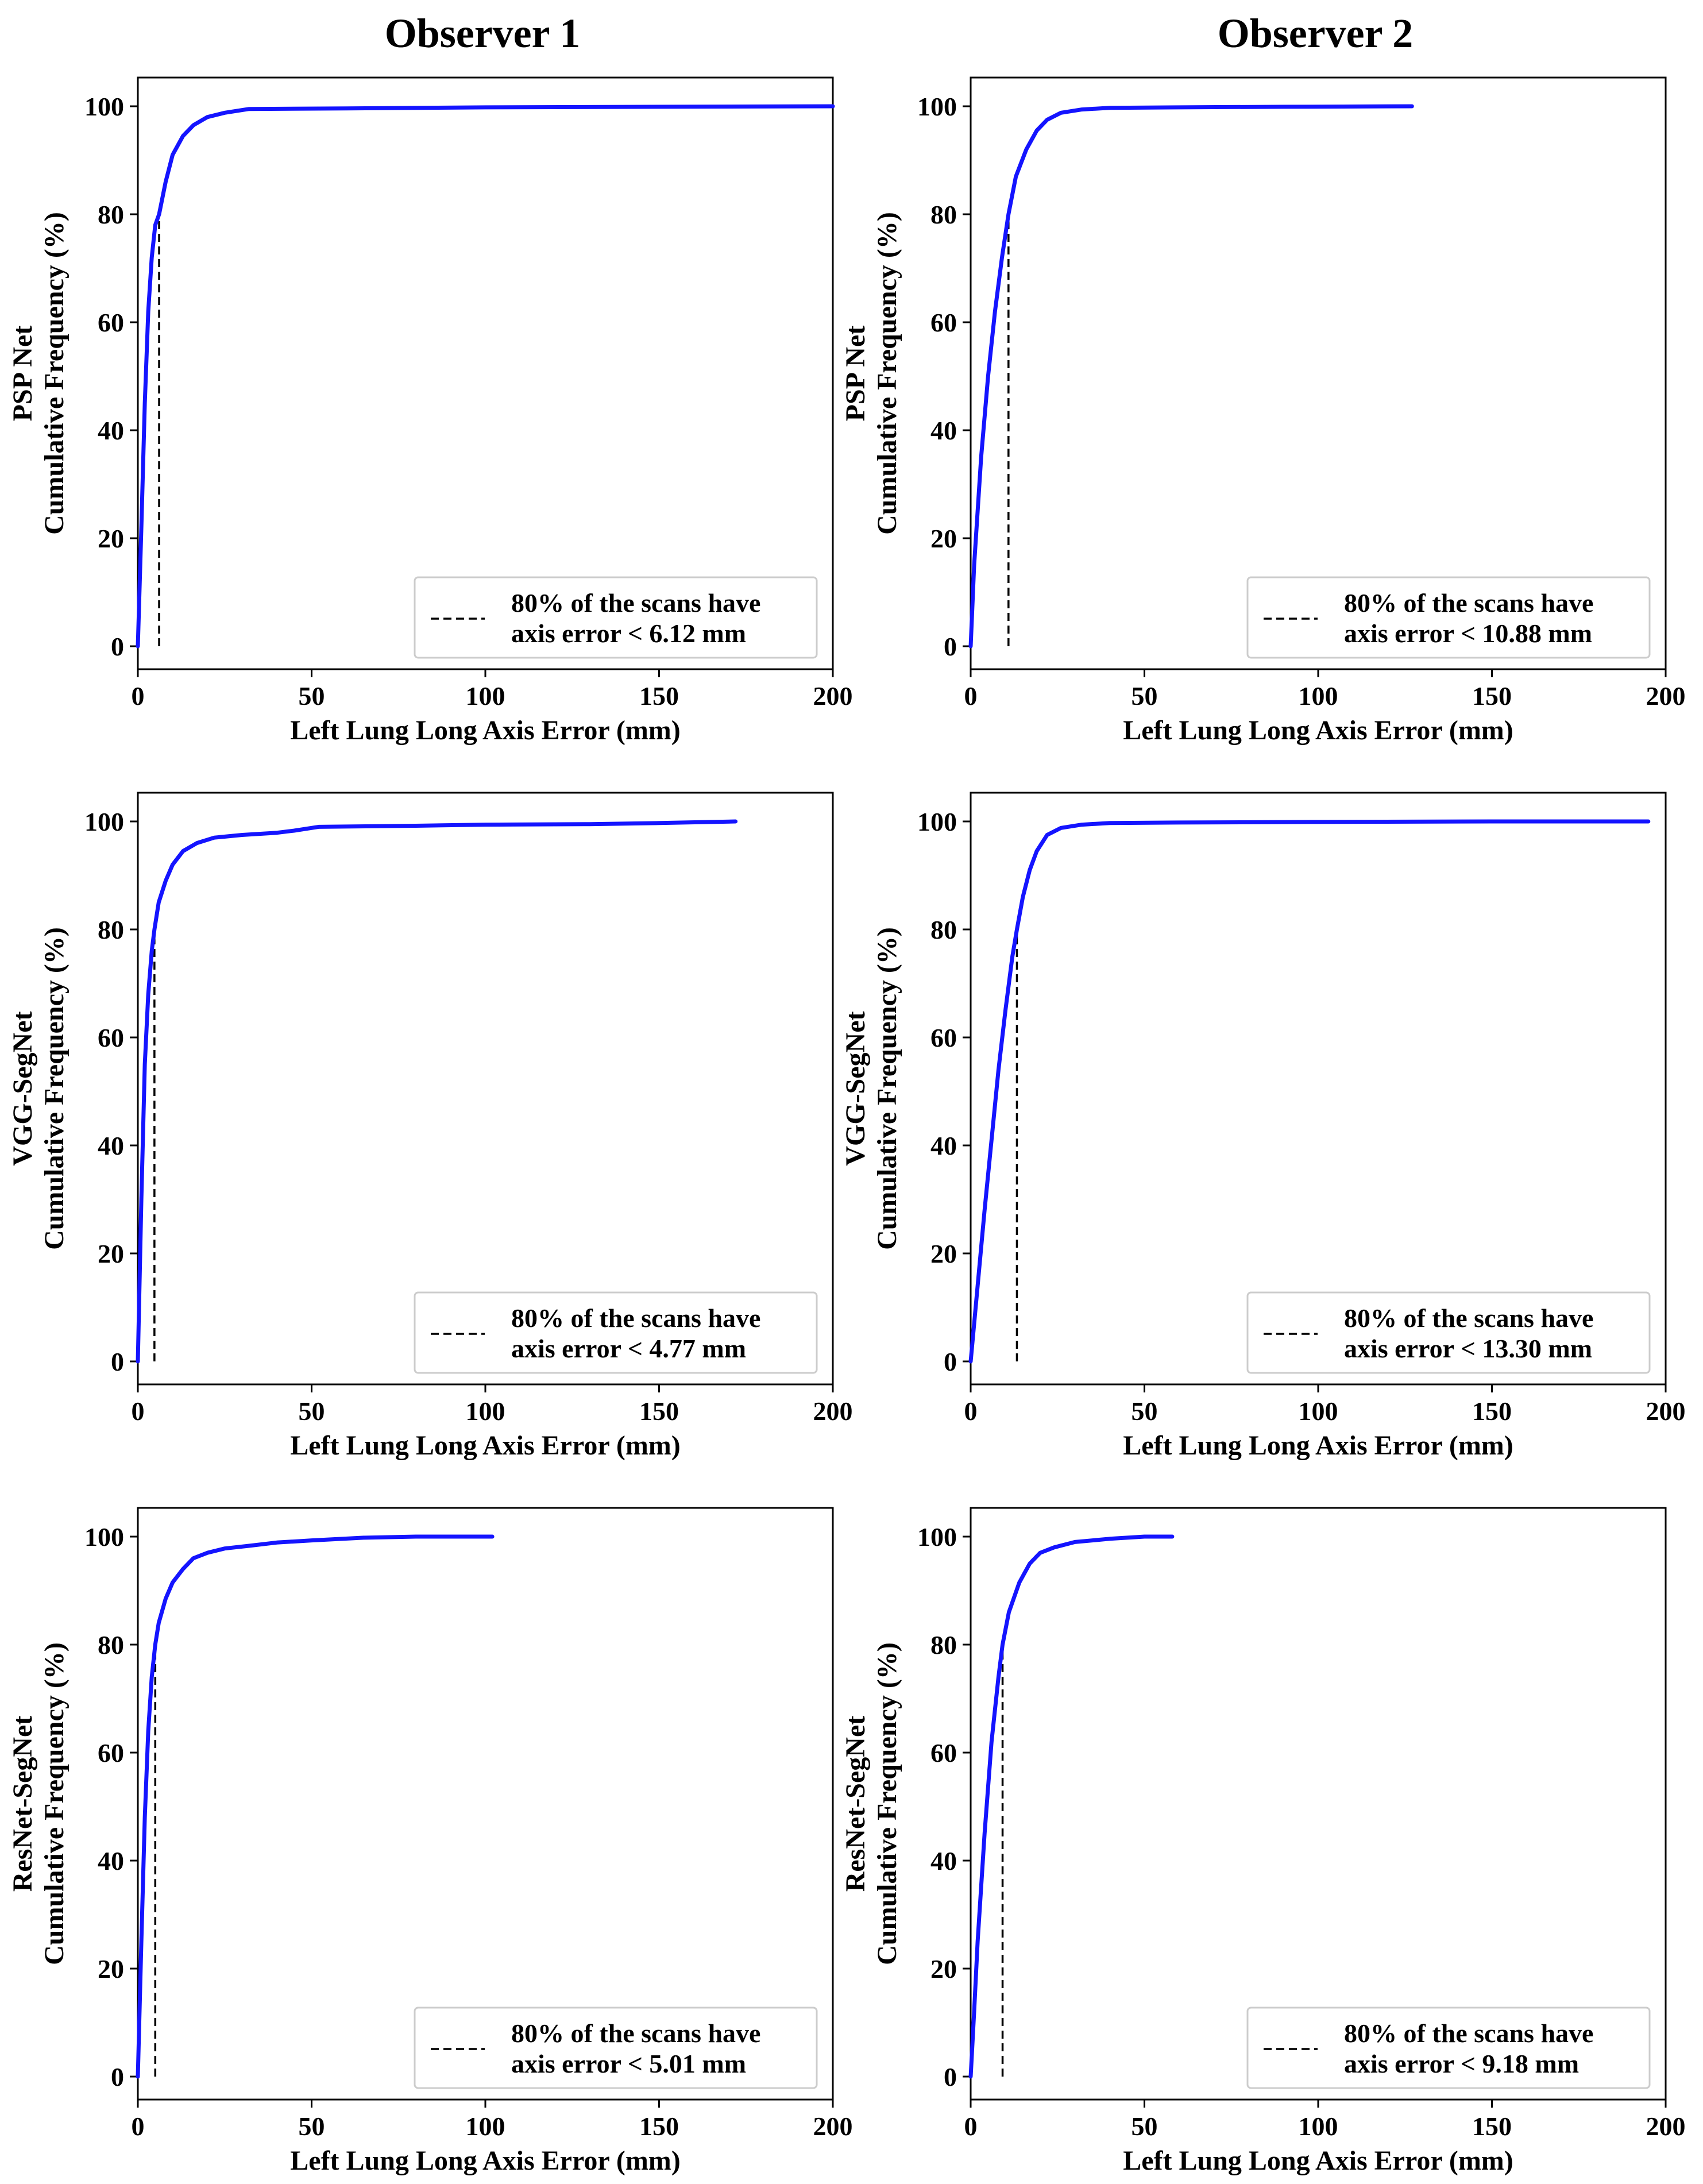 The width and height of the screenshot is (1703, 2184). I want to click on legend-text-line2: axis error < 13.30 mm, so click(1468, 1349).